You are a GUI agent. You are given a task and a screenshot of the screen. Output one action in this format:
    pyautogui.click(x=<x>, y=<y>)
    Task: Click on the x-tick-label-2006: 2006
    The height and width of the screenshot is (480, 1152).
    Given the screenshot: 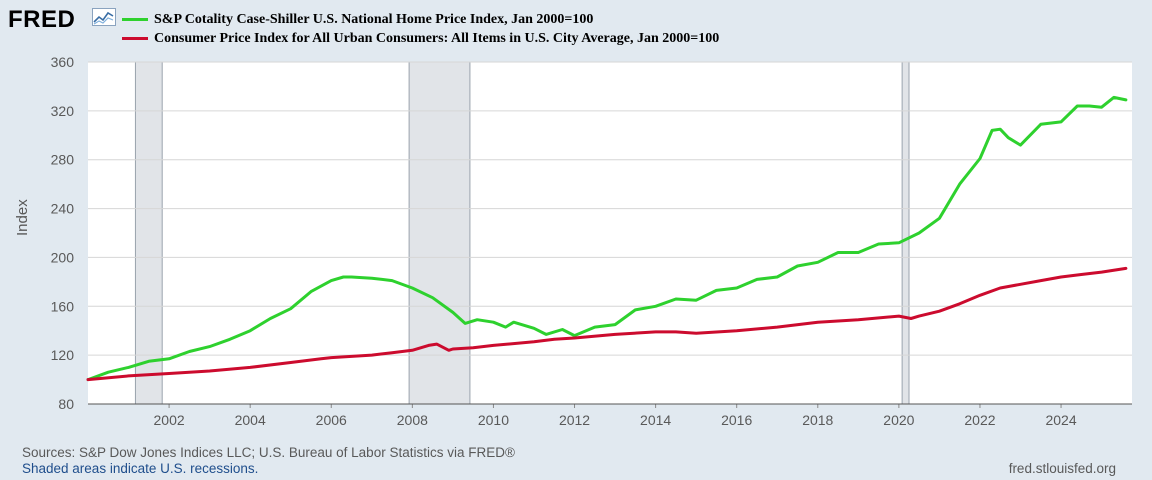 What is the action you would take?
    pyautogui.click(x=331, y=420)
    